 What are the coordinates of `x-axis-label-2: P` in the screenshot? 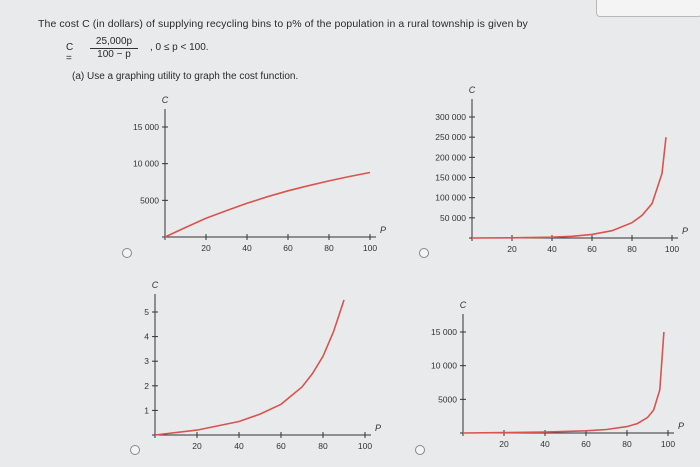 It's located at (685, 231).